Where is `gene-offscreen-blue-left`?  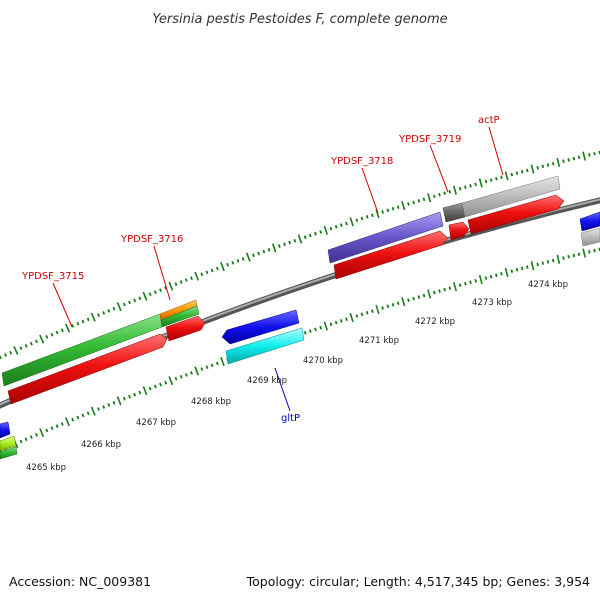
gene-offscreen-blue-left is located at coordinates (5, 430).